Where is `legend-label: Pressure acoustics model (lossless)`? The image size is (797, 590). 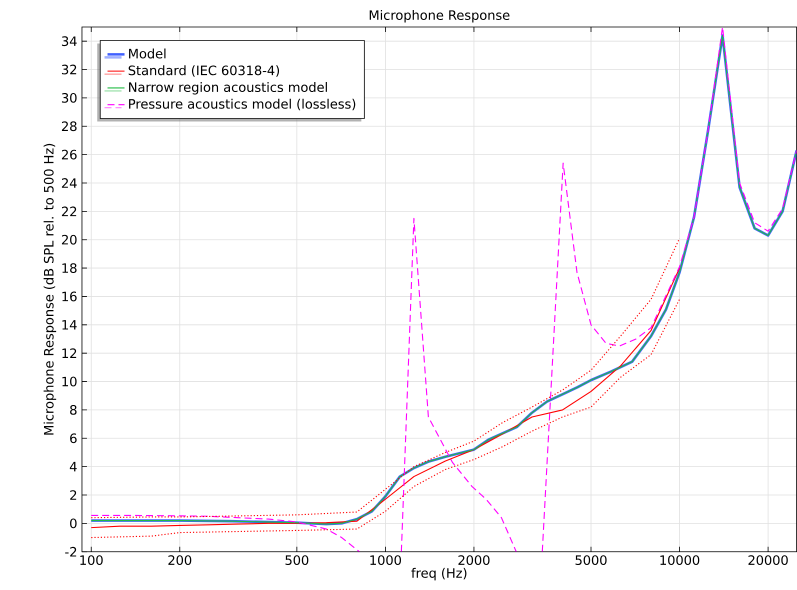 legend-label: Pressure acoustics model (lossless) is located at coordinates (242, 104).